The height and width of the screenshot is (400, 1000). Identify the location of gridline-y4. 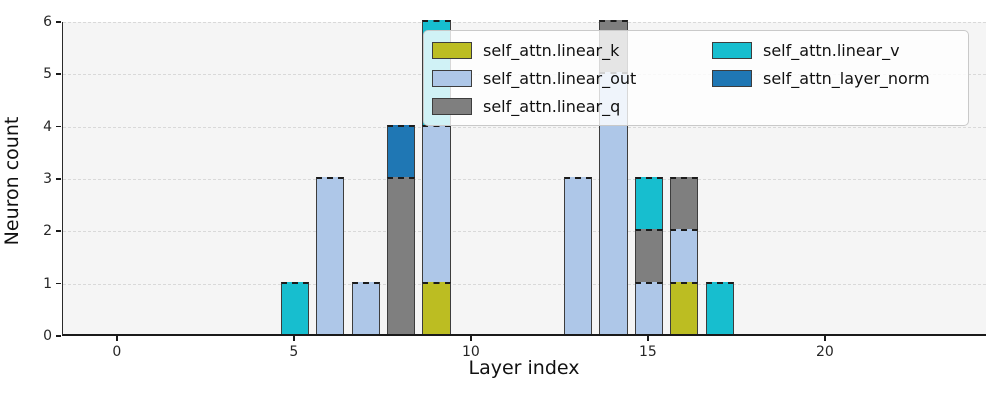
(524, 127).